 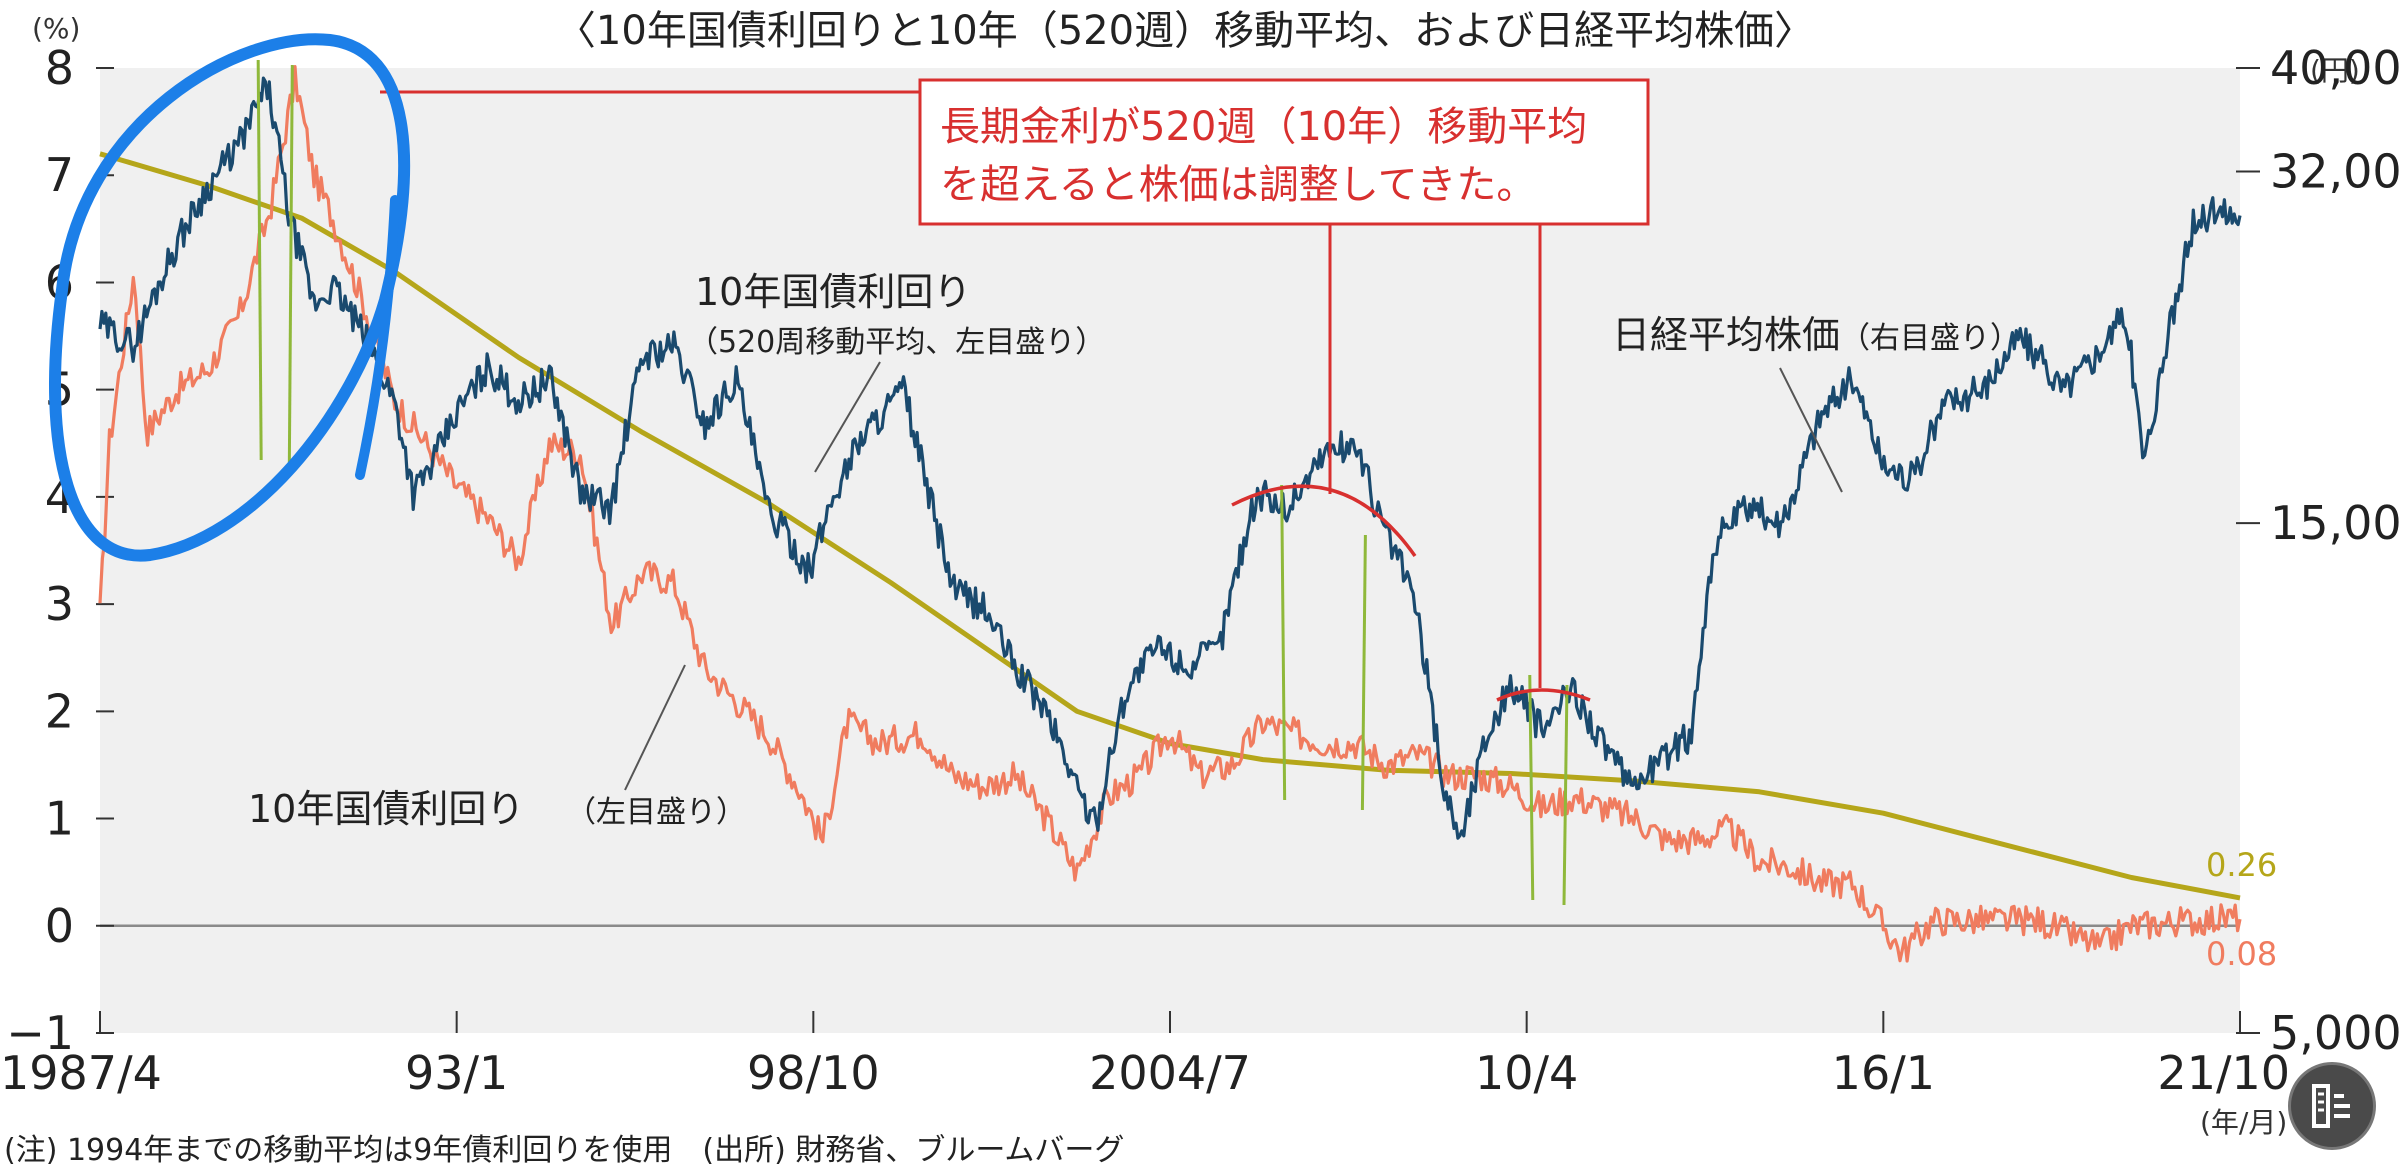 What do you see at coordinates (1930, 338) in the screenshot?
I see `nikkei-sublabel: （右目盛り）` at bounding box center [1930, 338].